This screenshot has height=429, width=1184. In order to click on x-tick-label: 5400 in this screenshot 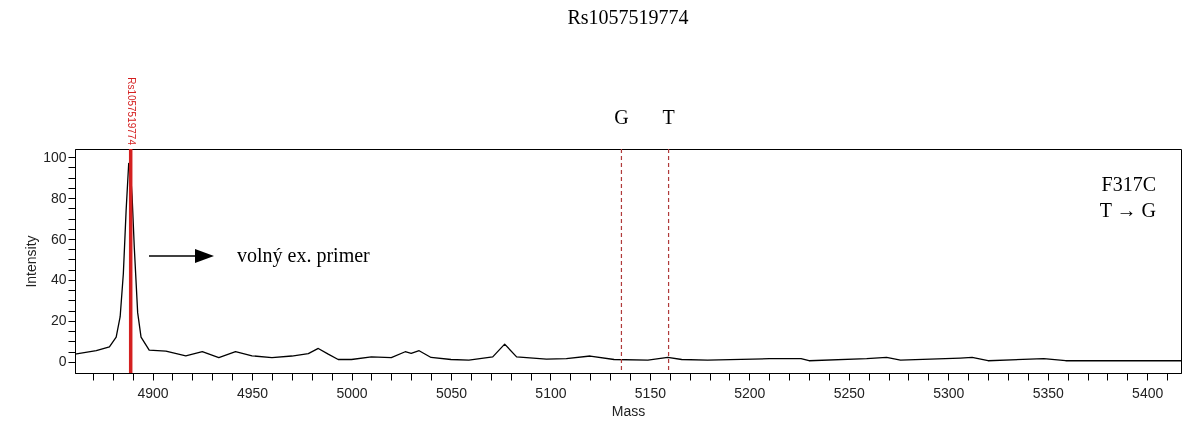, I will do `click(1148, 392)`.